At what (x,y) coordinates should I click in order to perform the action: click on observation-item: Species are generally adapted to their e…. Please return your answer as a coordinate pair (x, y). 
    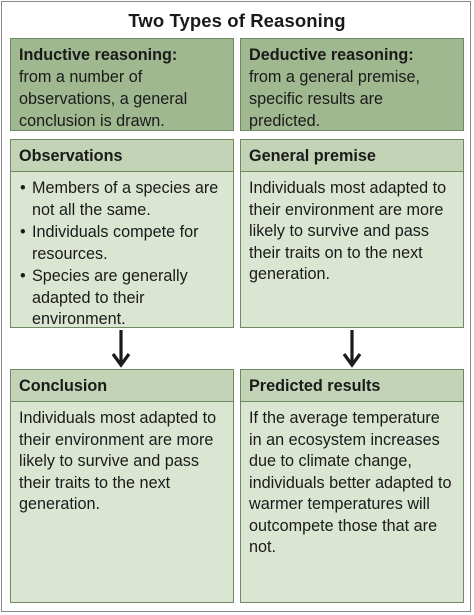
    Looking at the image, I should click on (122, 298).